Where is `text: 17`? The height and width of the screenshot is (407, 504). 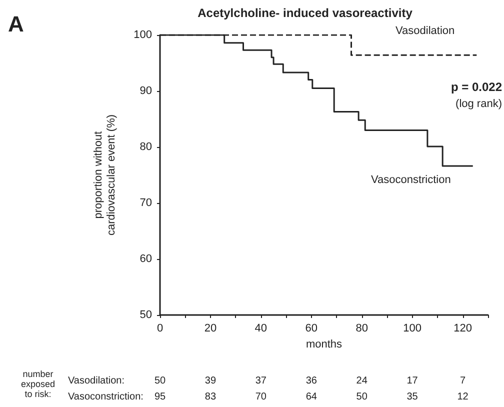
text: 17 is located at coordinates (412, 381).